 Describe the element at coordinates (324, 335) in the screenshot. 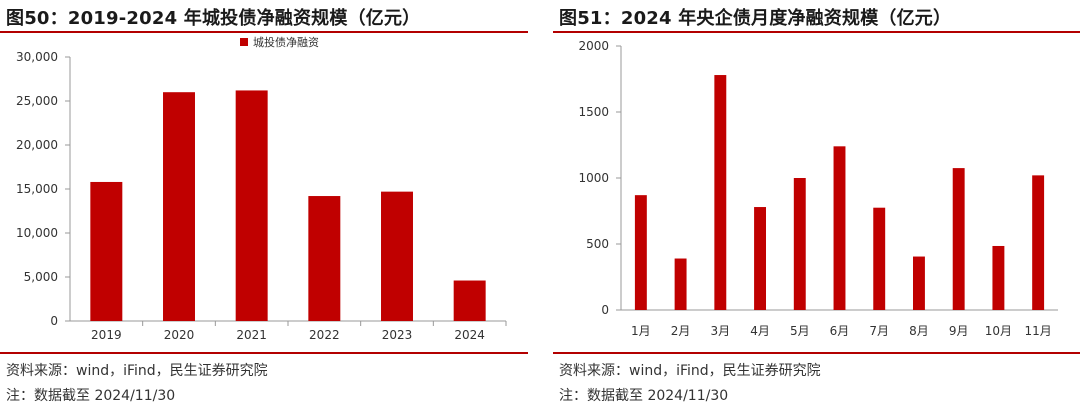

I see `left-x-tick-label: 2022` at that location.